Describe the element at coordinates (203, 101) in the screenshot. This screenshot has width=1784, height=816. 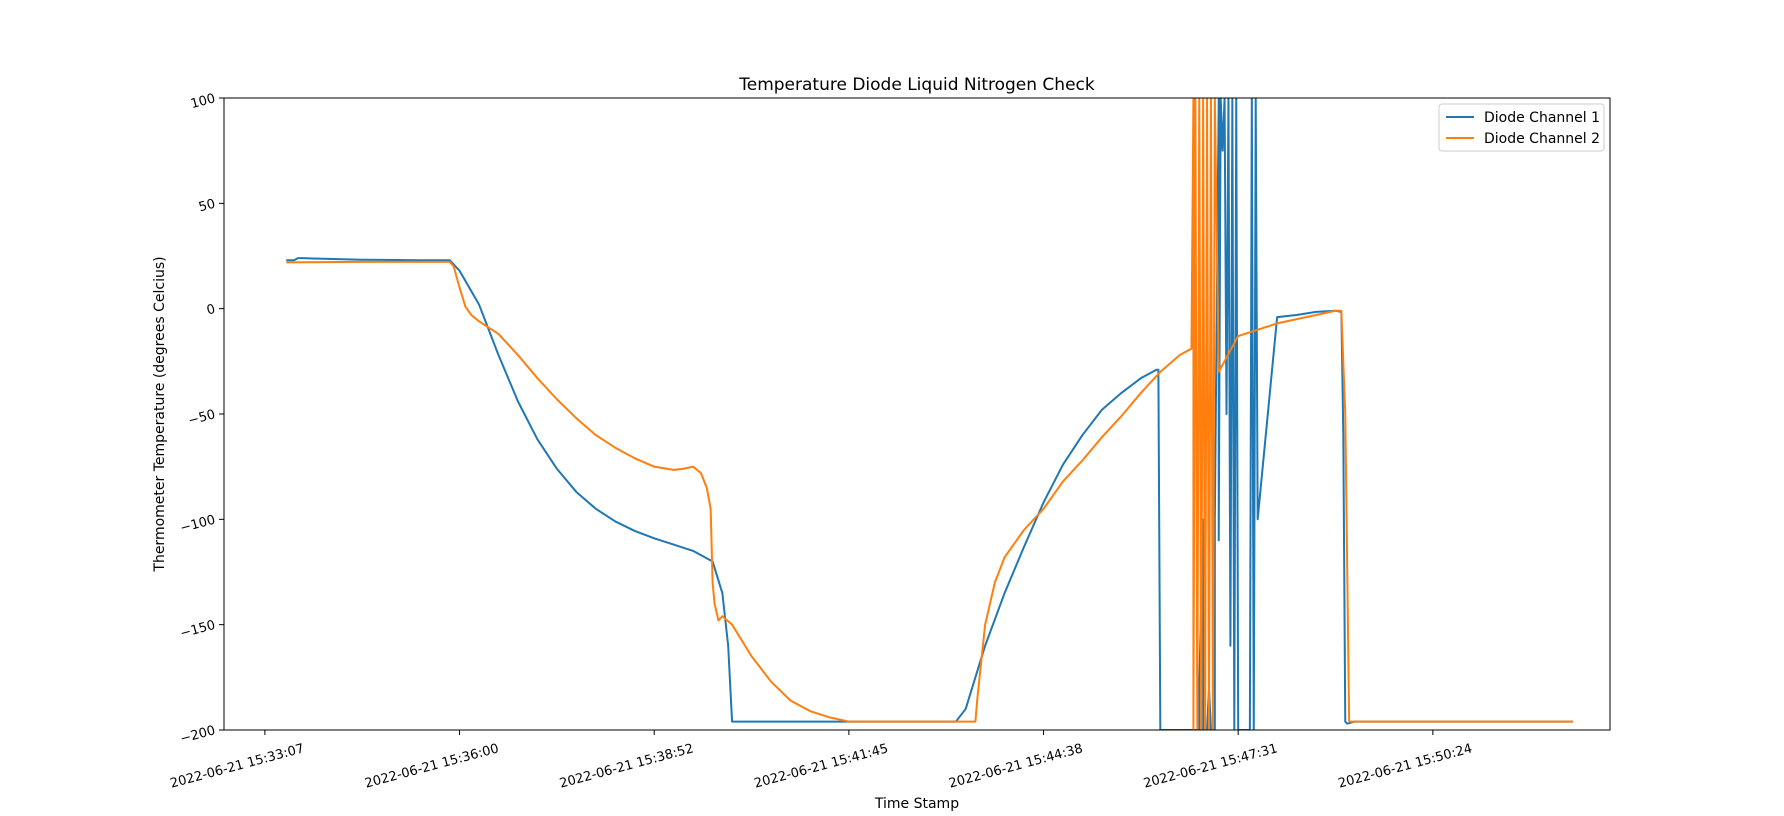
I see `y-tick-label: 100` at that location.